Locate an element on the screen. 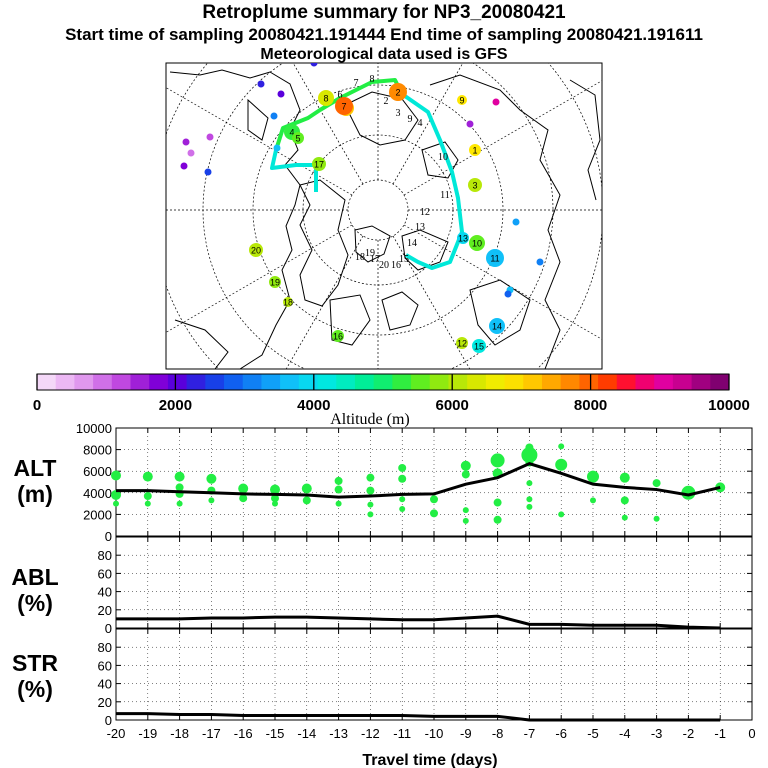 This screenshot has height=768, width=768. track-number: 14 is located at coordinates (412, 243).